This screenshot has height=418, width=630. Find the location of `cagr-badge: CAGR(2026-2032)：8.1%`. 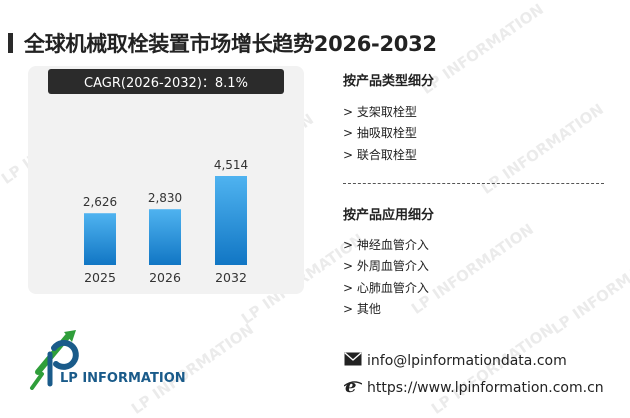

cagr-badge: CAGR(2026-2032)：8.1% is located at coordinates (166, 81).